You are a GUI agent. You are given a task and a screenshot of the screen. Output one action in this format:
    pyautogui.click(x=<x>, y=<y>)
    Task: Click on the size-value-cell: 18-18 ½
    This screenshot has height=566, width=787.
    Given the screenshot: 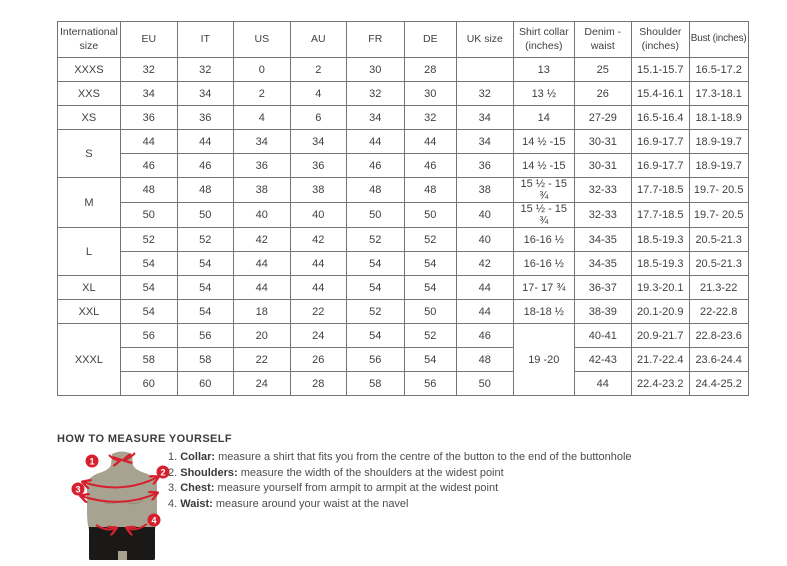 What is the action you would take?
    pyautogui.click(x=543, y=311)
    